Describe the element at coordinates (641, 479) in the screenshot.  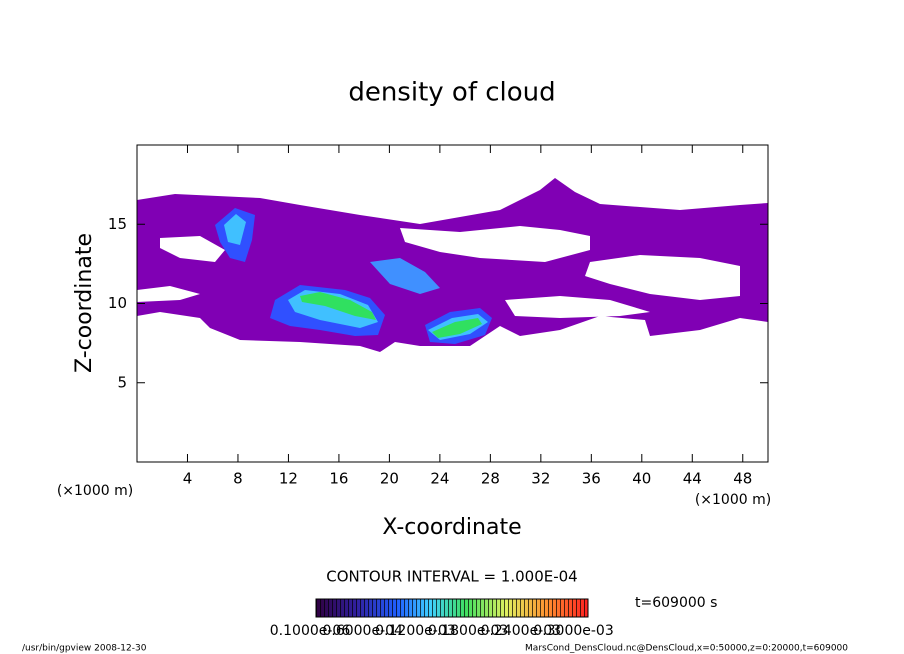
I see `x-tick-label: 40` at that location.